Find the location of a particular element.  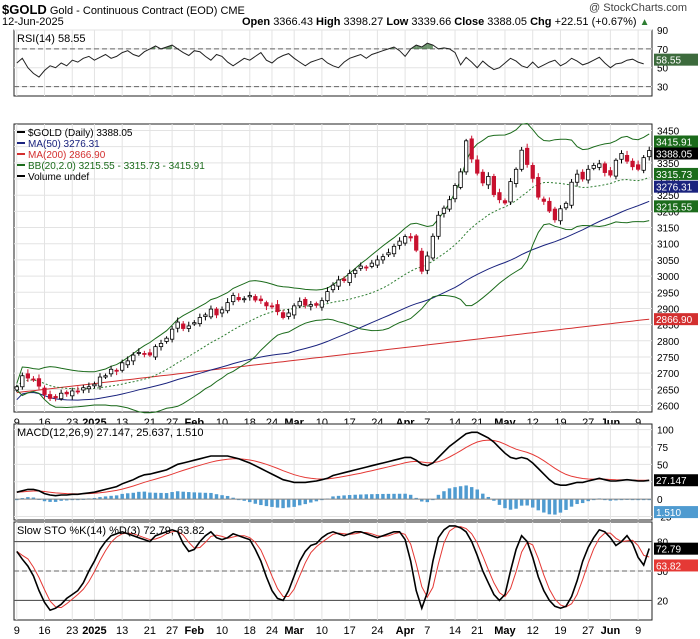

sto-d-tag-bg is located at coordinates (676, 565).